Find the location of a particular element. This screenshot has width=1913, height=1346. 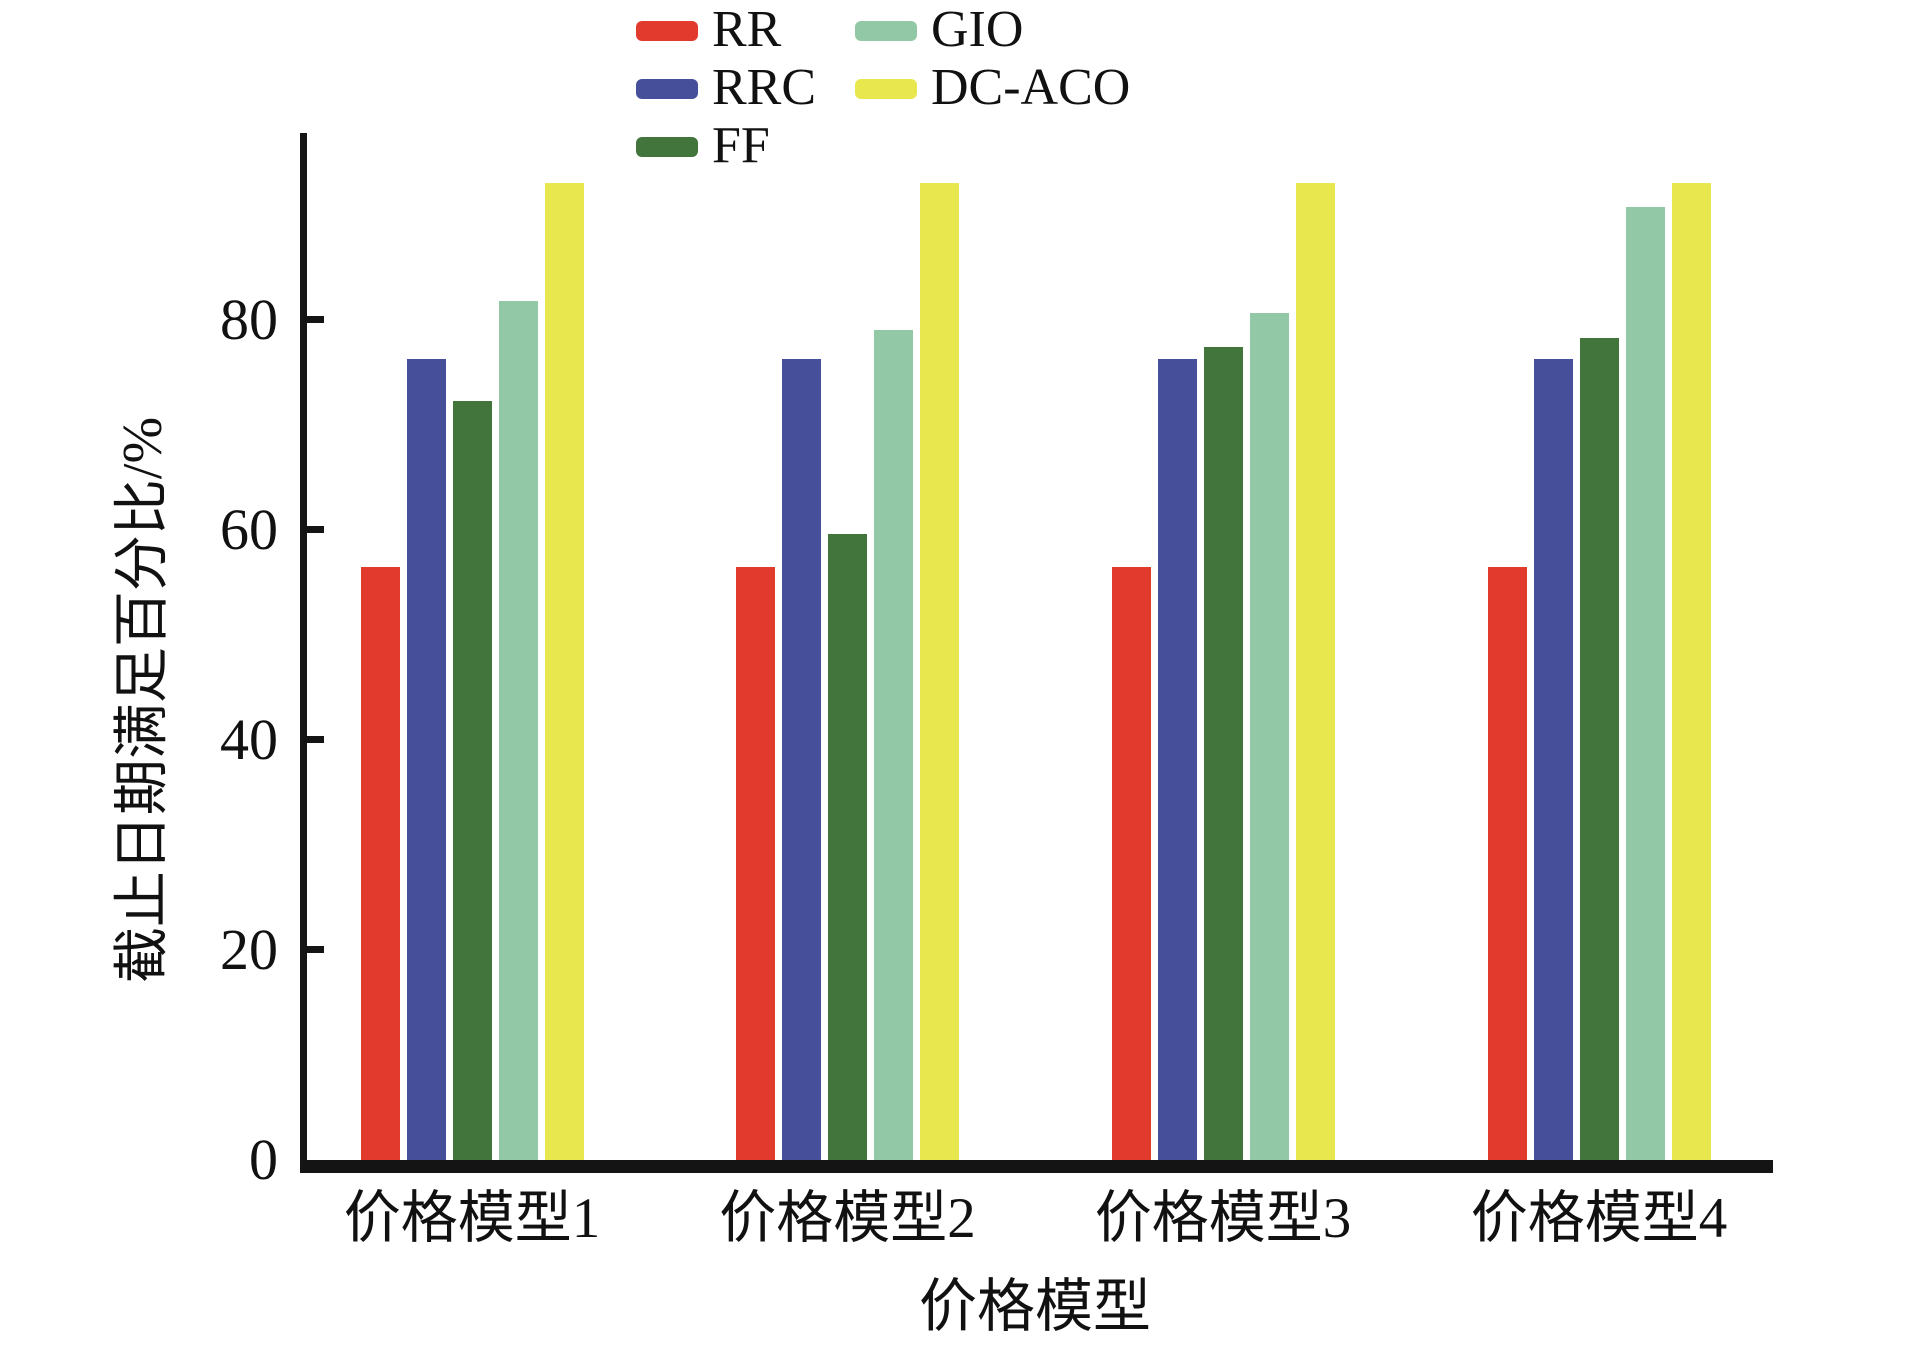

legend-label-RRC: RRC is located at coordinates (764, 87).